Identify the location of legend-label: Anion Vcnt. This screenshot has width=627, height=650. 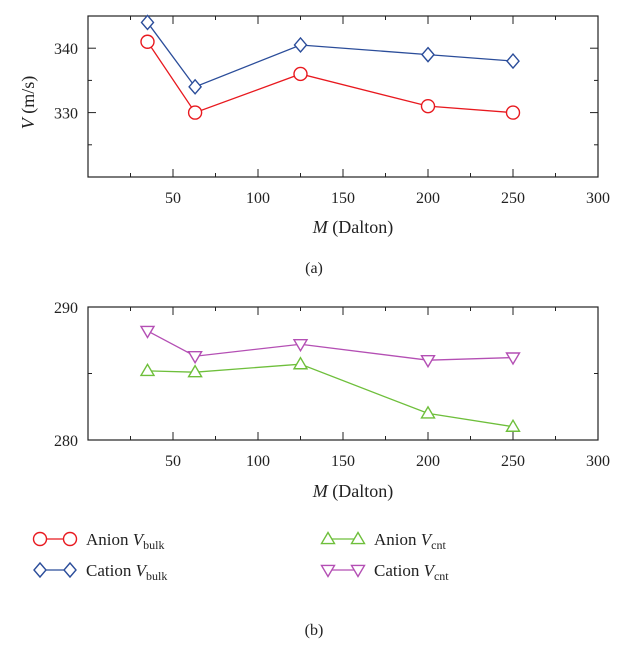
(410, 541).